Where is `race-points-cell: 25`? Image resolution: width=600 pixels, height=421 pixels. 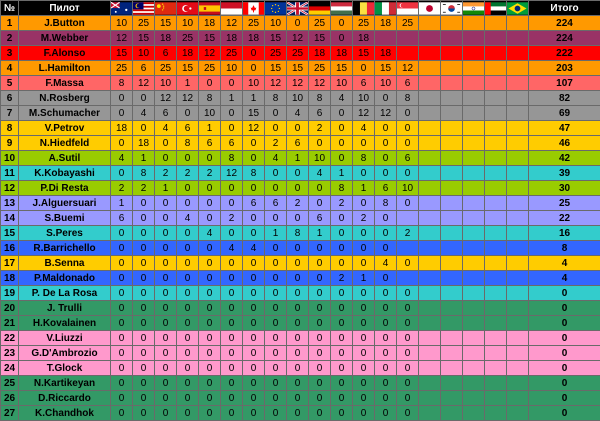 race-points-cell: 25 is located at coordinates (276, 53).